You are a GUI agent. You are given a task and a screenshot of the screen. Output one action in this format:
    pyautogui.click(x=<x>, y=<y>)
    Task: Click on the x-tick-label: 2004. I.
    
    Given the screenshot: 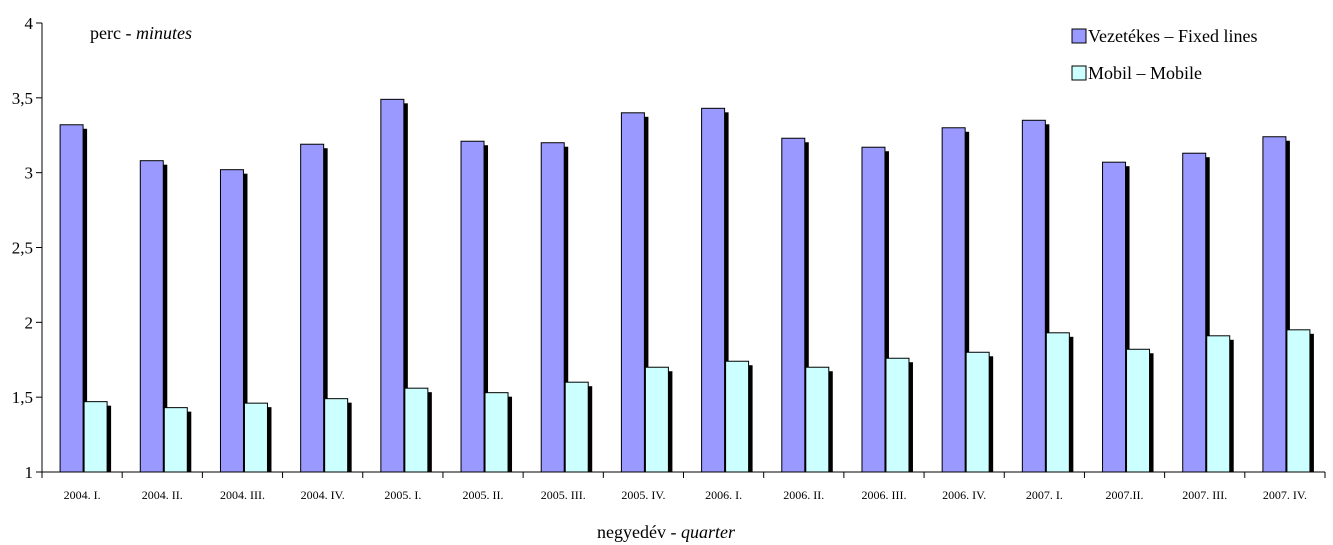 What is the action you would take?
    pyautogui.click(x=82, y=495)
    